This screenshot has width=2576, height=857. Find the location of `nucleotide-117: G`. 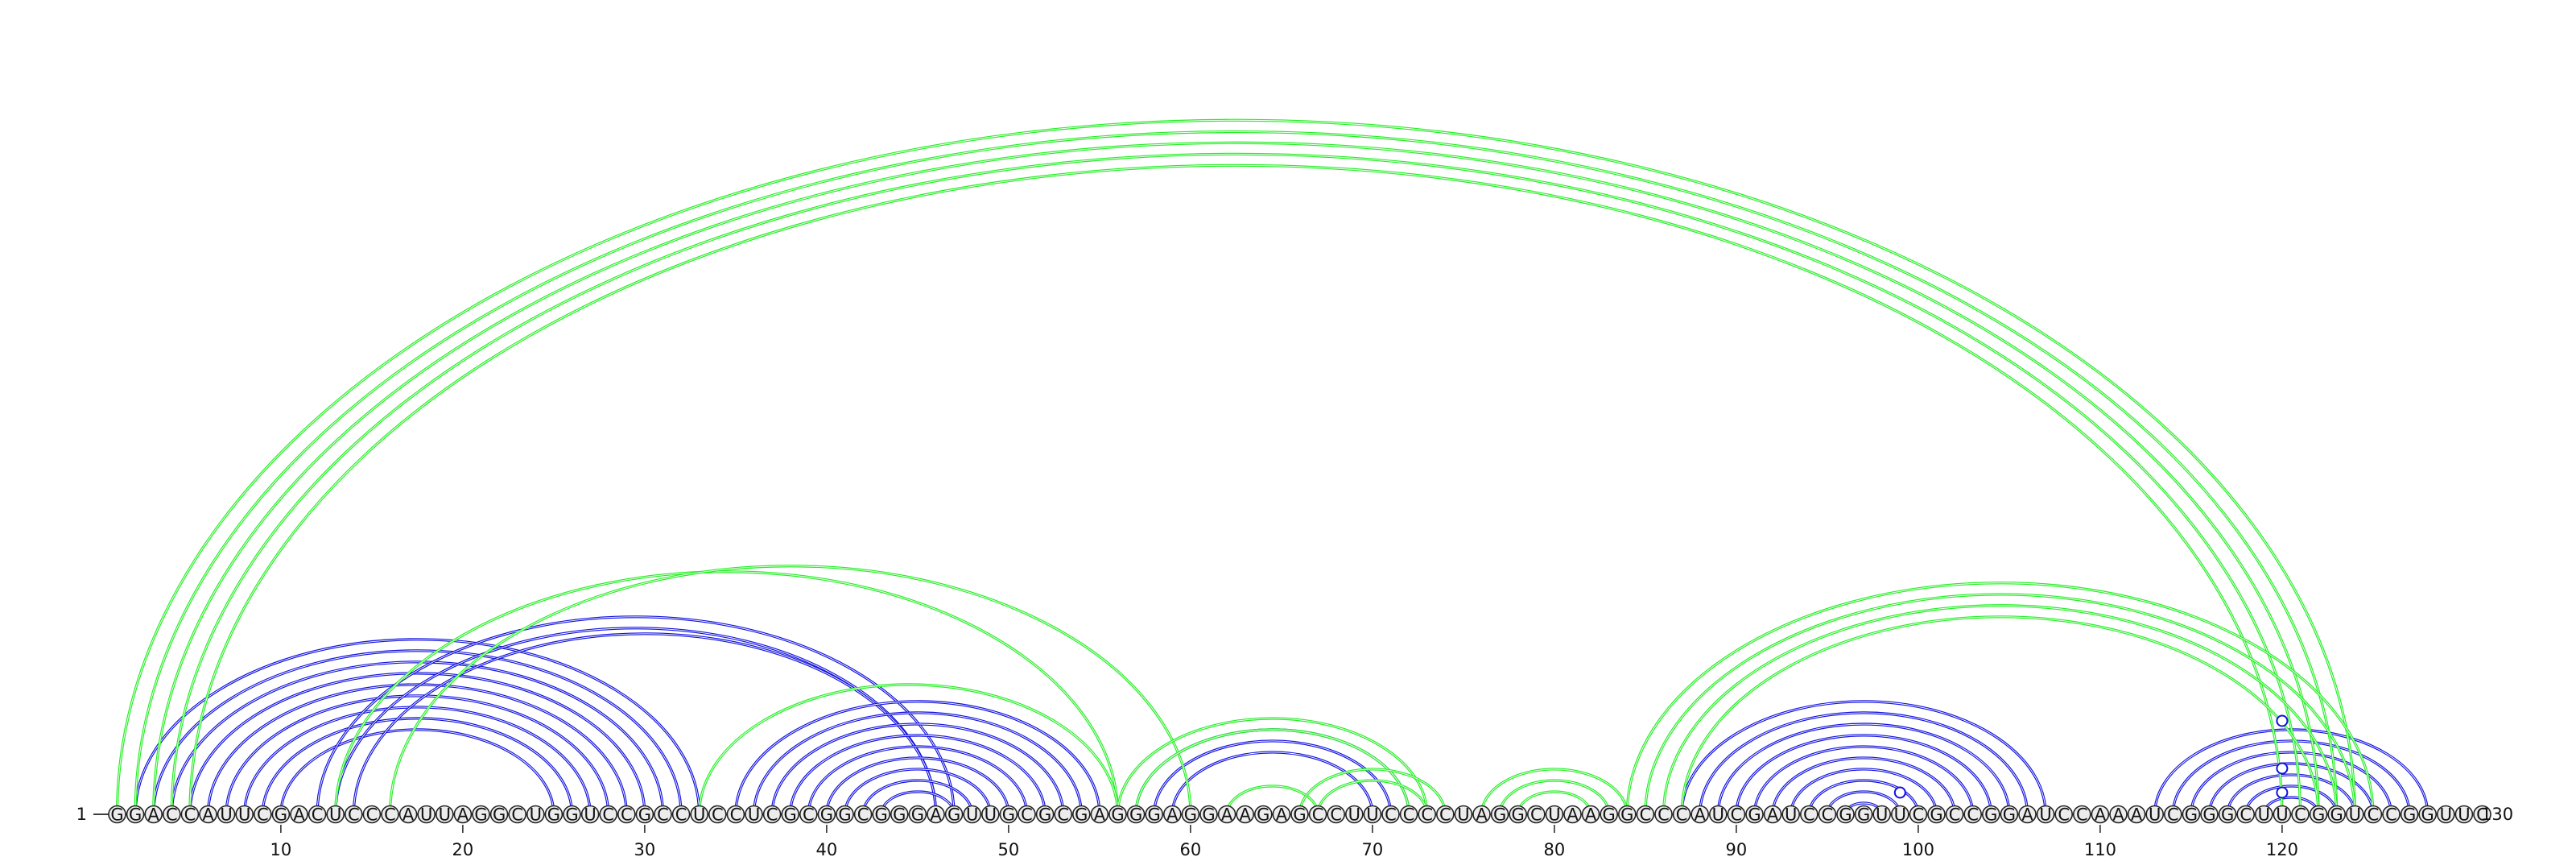

nucleotide-117: G is located at coordinates (2227, 815).